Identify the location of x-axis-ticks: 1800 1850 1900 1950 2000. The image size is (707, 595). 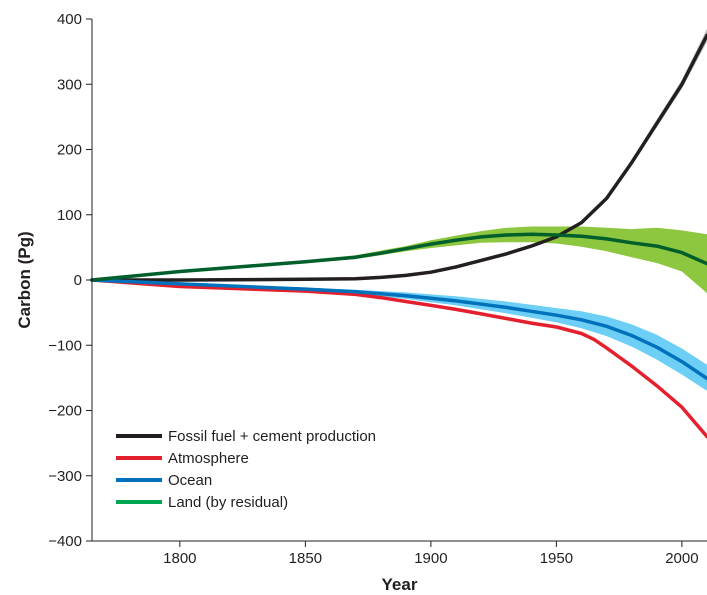
(431, 554).